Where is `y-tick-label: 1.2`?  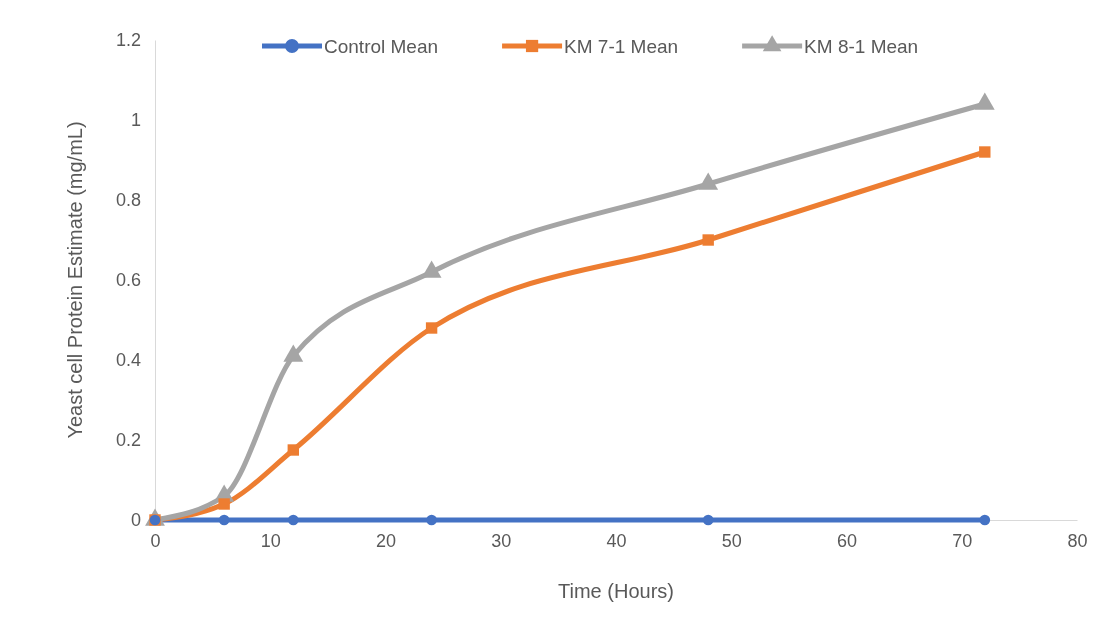
y-tick-label: 1.2 is located at coordinates (128, 40).